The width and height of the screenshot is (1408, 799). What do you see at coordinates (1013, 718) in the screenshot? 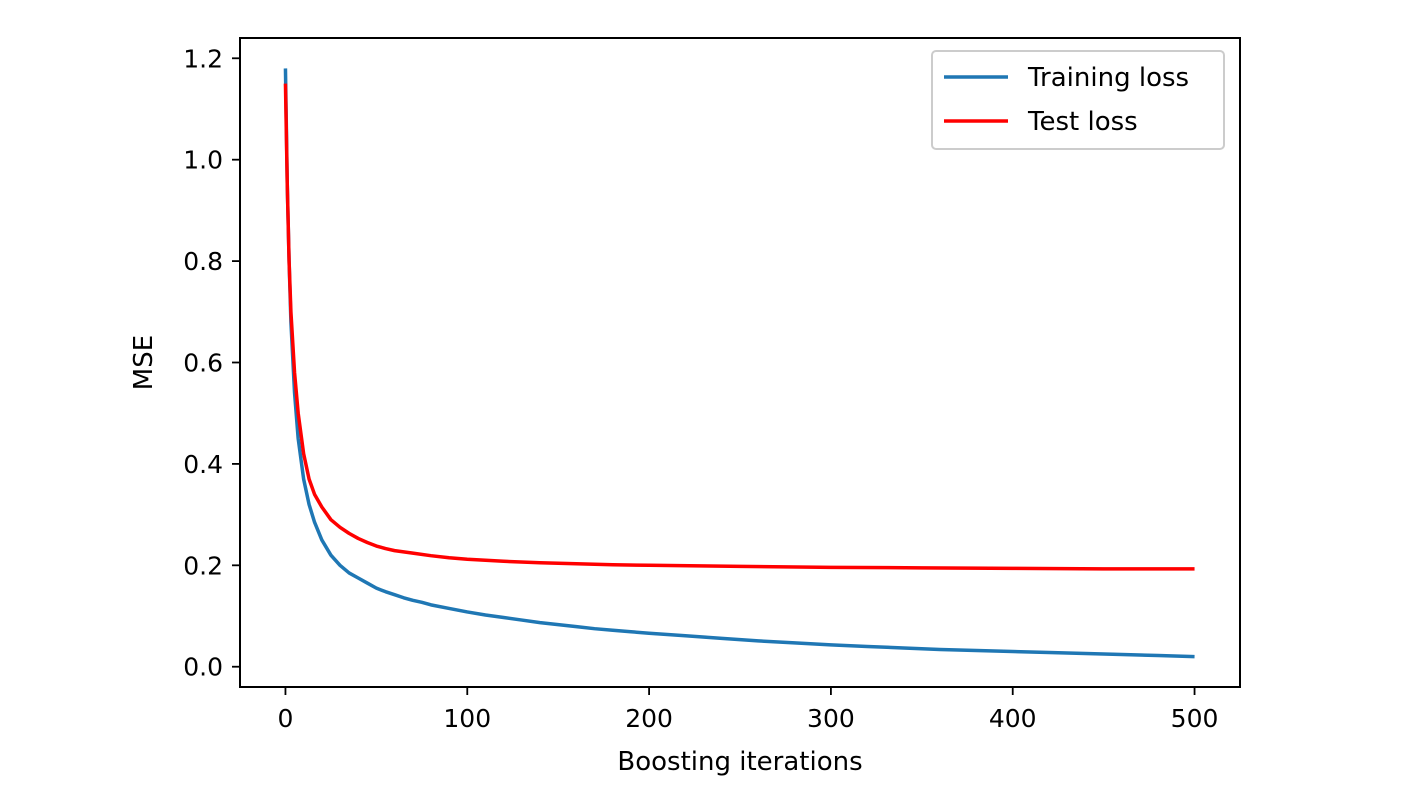
I see `x-tick-label: 400` at bounding box center [1013, 718].